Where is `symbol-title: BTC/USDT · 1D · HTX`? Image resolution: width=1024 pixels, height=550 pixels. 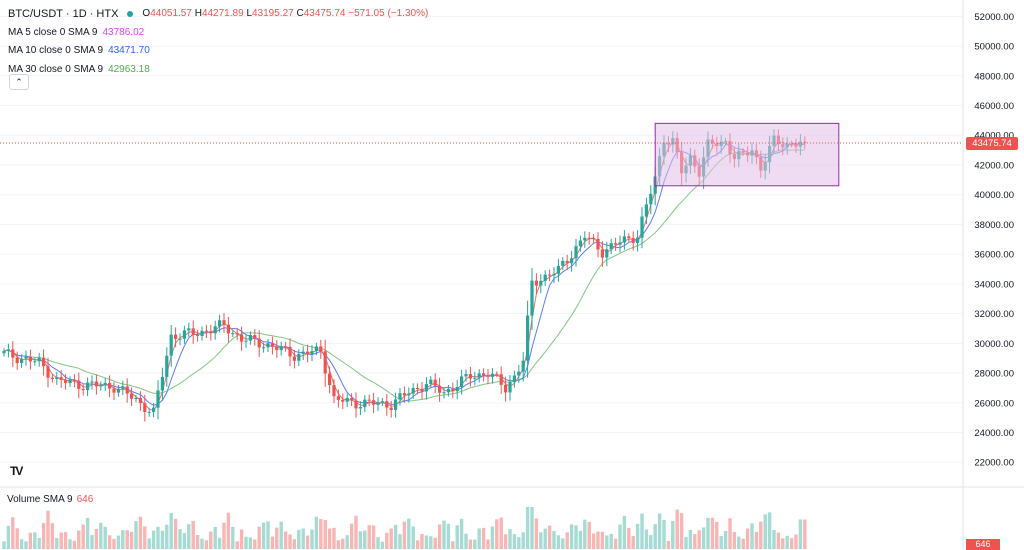
symbol-title: BTC/USDT · 1D · HTX is located at coordinates (63, 14).